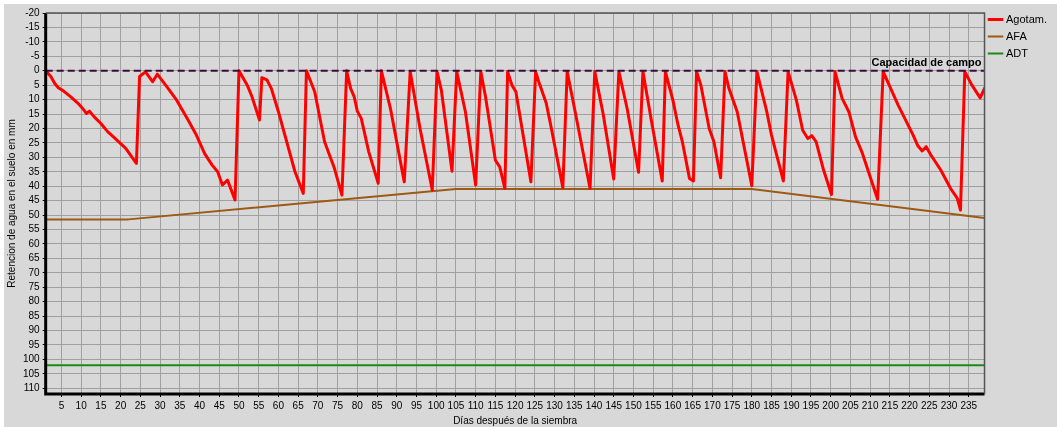 Image resolution: width=1057 pixels, height=427 pixels. Describe the element at coordinates (515, 405) in the screenshot. I see `x-tick-label: 120` at that location.